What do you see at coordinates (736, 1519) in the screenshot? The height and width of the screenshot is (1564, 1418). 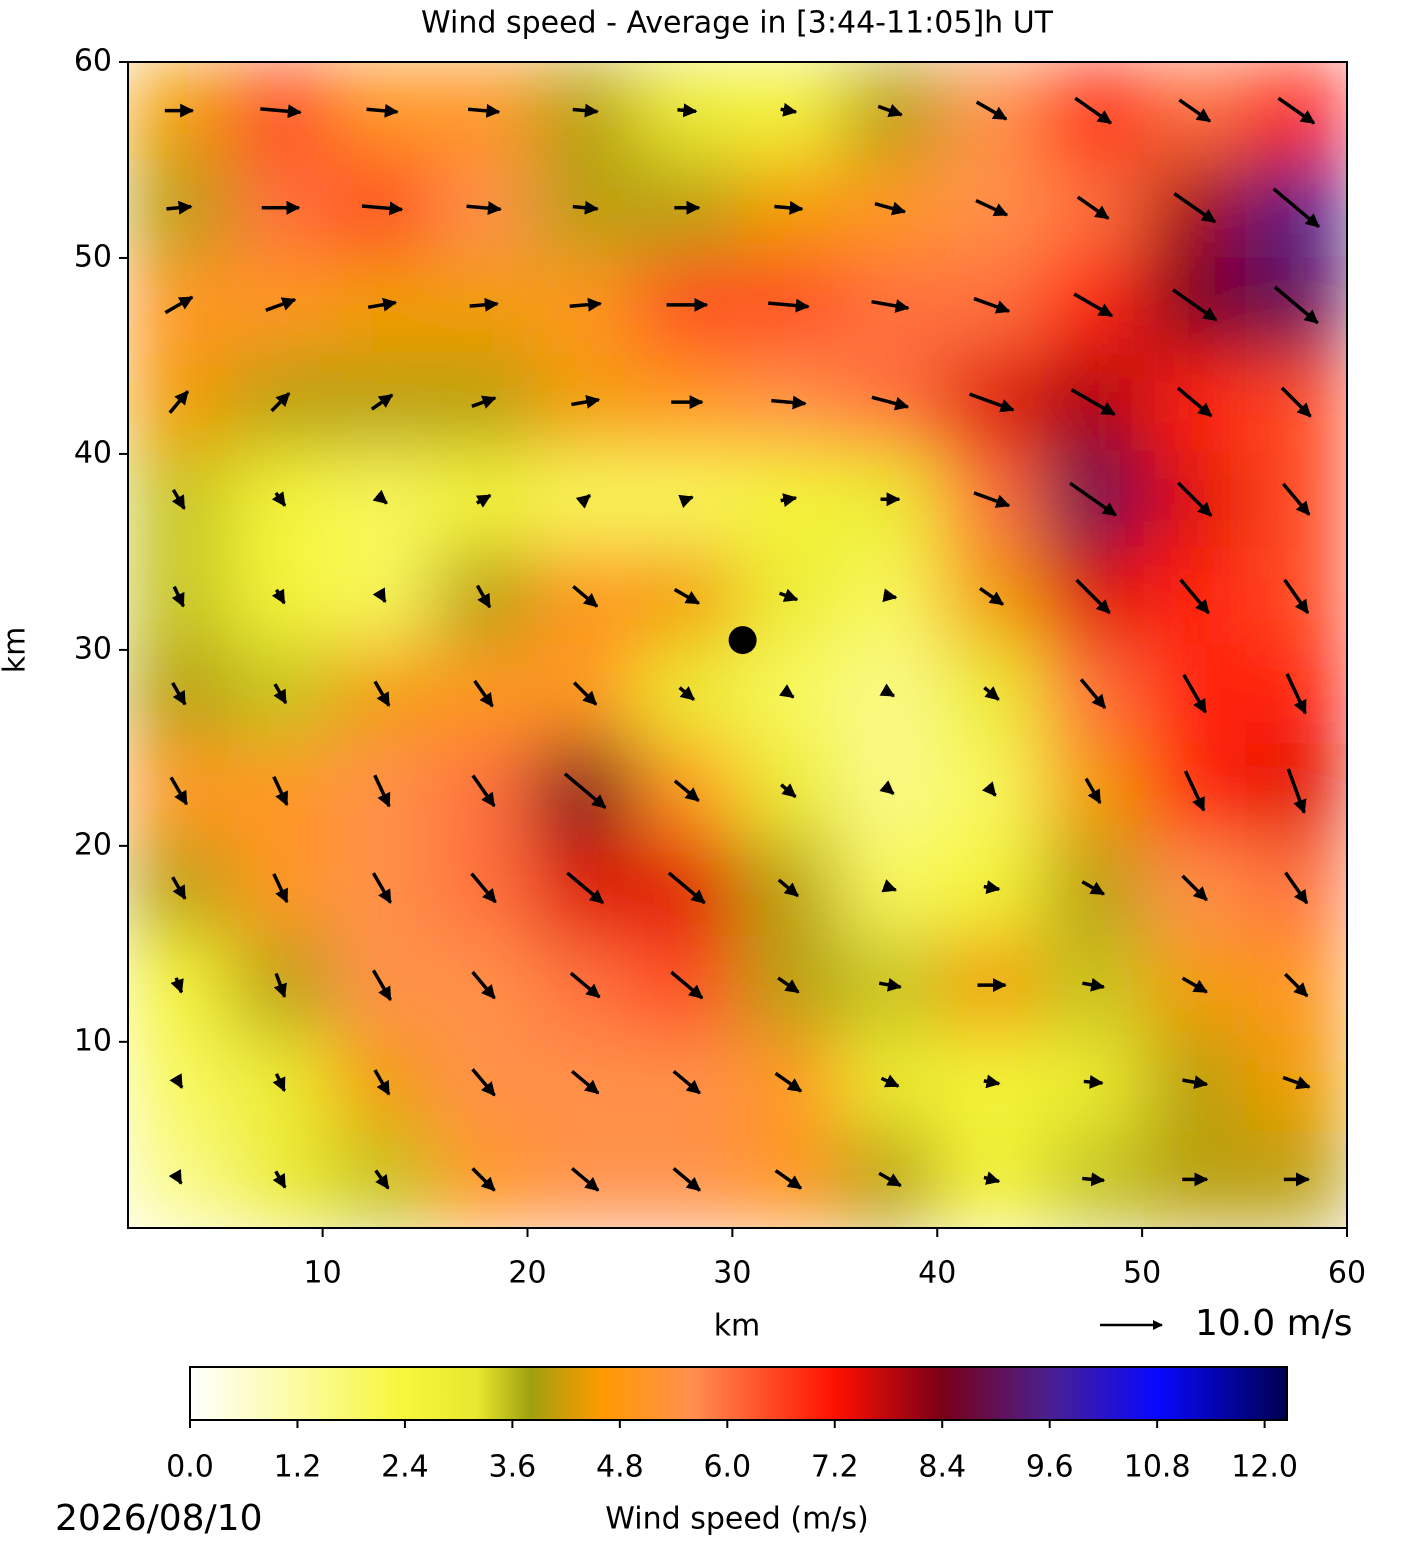 I see `colorbar-label: Wind speed (m/s)` at bounding box center [736, 1519].